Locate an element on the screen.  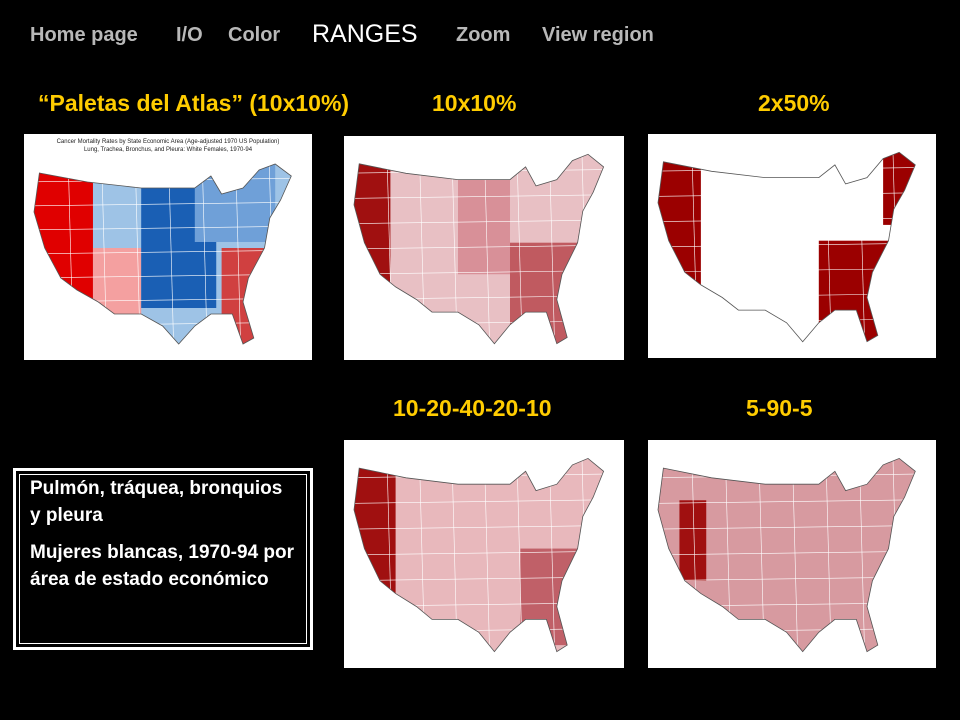
heading: 5-90-5 is located at coordinates (779, 408).